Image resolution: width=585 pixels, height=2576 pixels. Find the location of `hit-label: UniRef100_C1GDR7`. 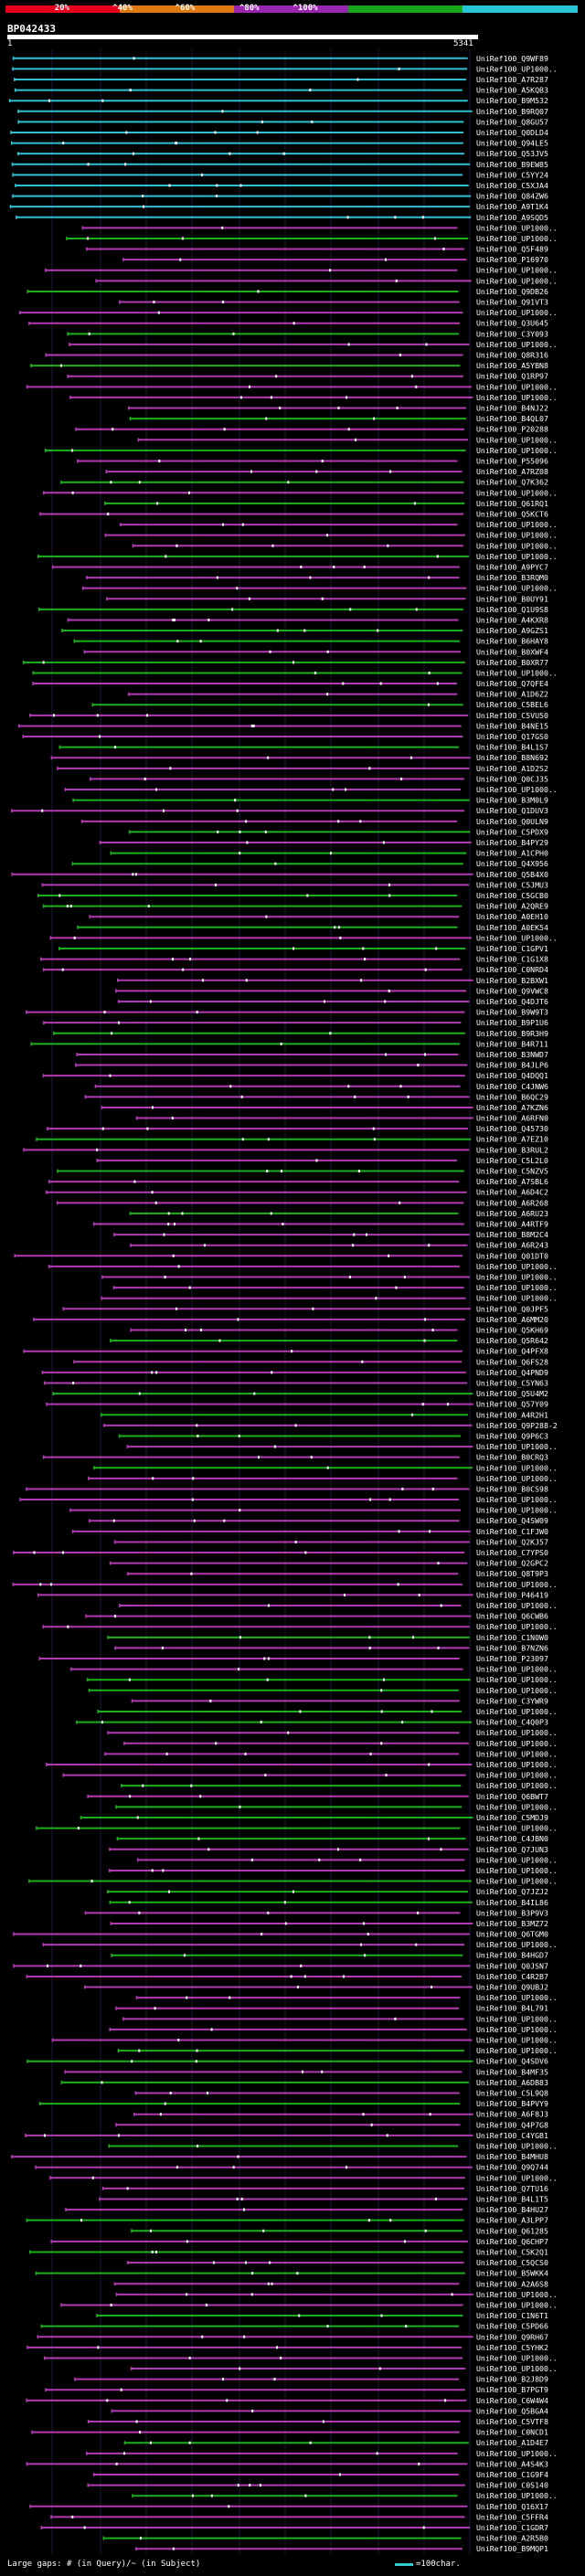

hit-label: UniRef100_C1GDR7 is located at coordinates (512, 2527).